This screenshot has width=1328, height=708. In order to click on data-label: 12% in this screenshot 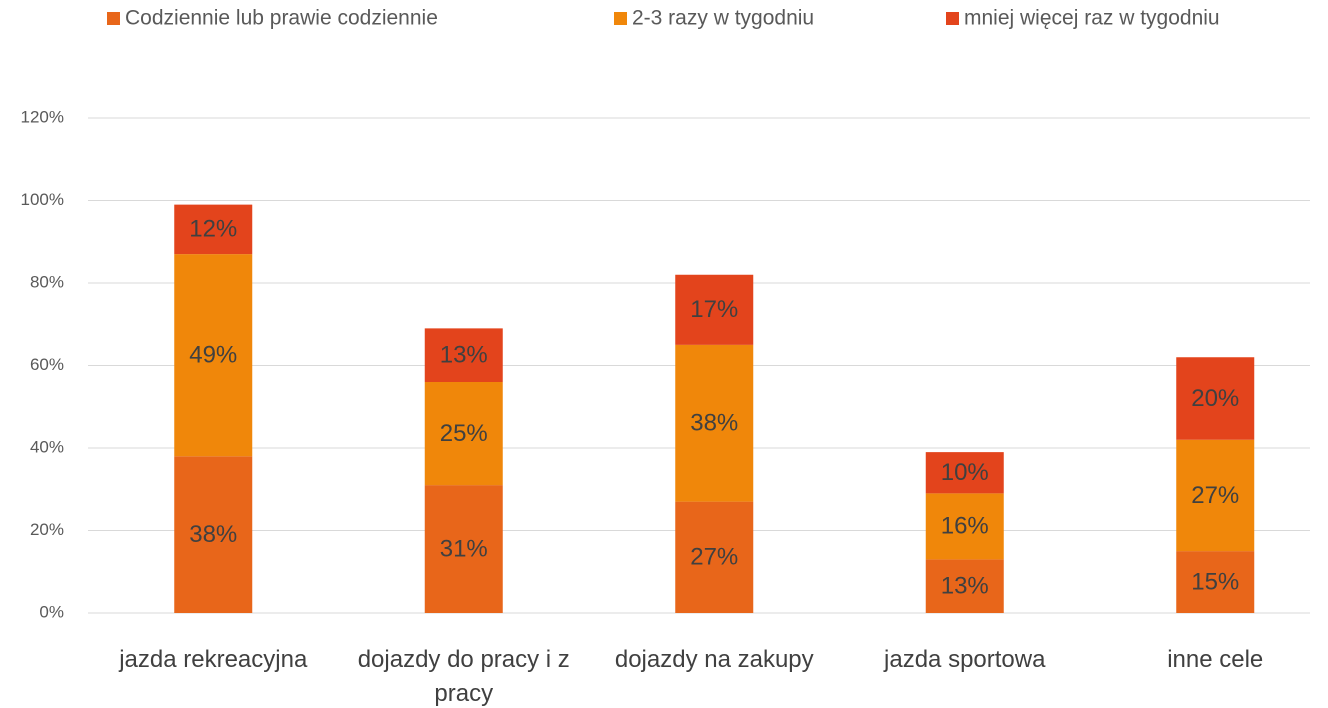, I will do `click(213, 229)`.